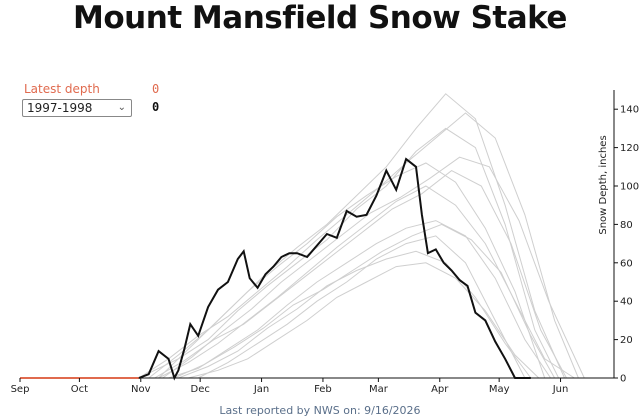 This screenshot has width=640, height=420. What do you see at coordinates (79, 389) in the screenshot?
I see `x-tick-label: Oct` at bounding box center [79, 389].